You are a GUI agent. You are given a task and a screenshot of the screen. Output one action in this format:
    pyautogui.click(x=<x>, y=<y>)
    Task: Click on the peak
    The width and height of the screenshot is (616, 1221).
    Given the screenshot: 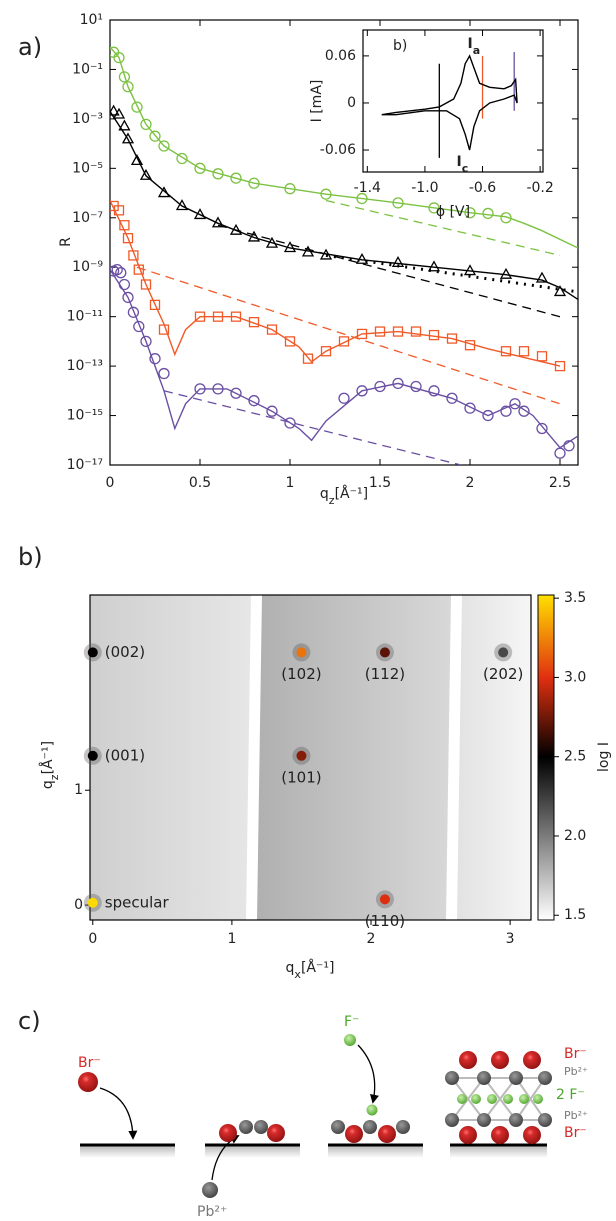 What is the action you would take?
    pyautogui.click(x=384, y=652)
    